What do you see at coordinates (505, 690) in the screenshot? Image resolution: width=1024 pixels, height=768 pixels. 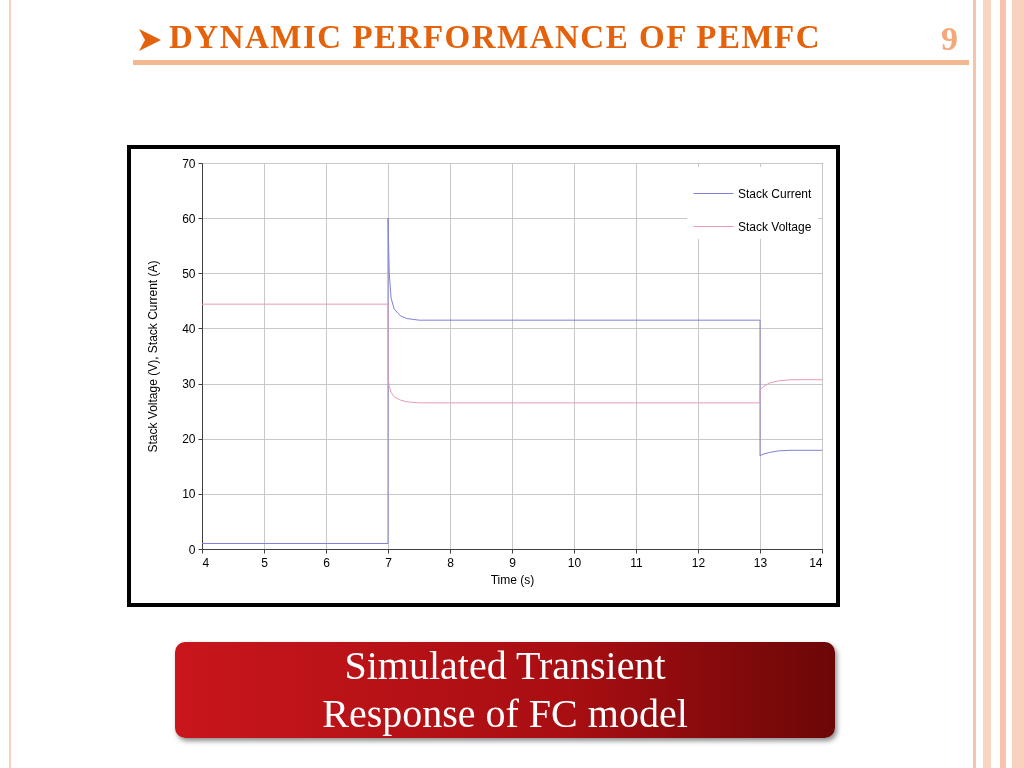 I see `text: Simulated Transient Response of FC model` at bounding box center [505, 690].